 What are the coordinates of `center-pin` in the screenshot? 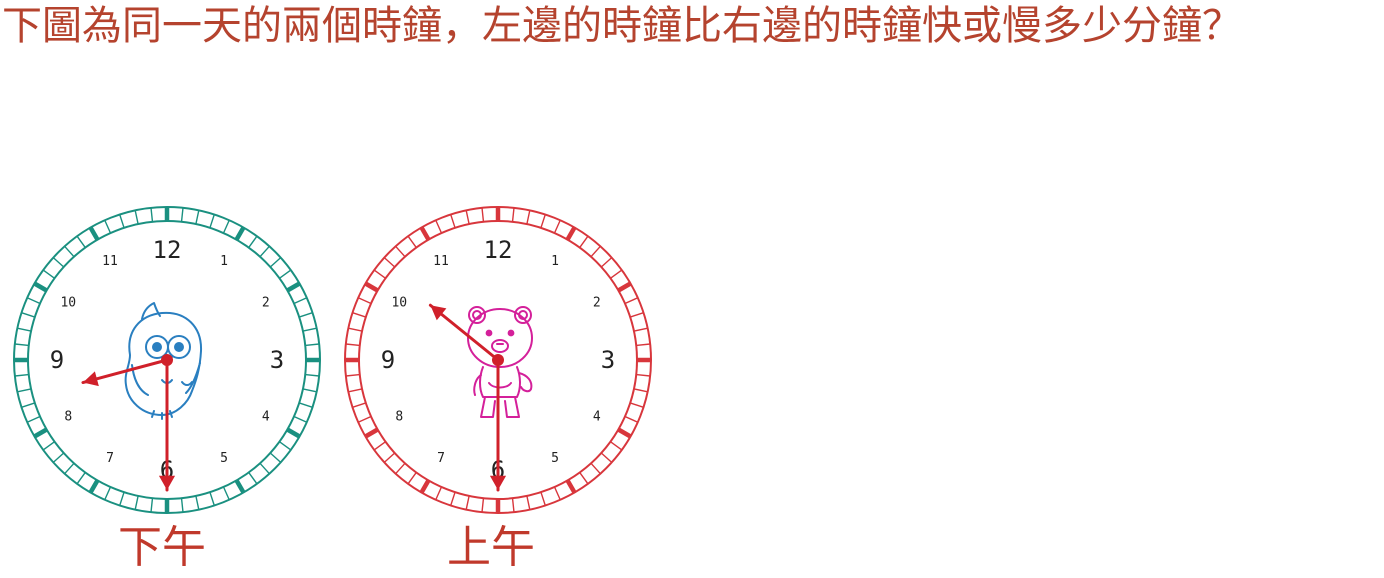 It's located at (498, 360).